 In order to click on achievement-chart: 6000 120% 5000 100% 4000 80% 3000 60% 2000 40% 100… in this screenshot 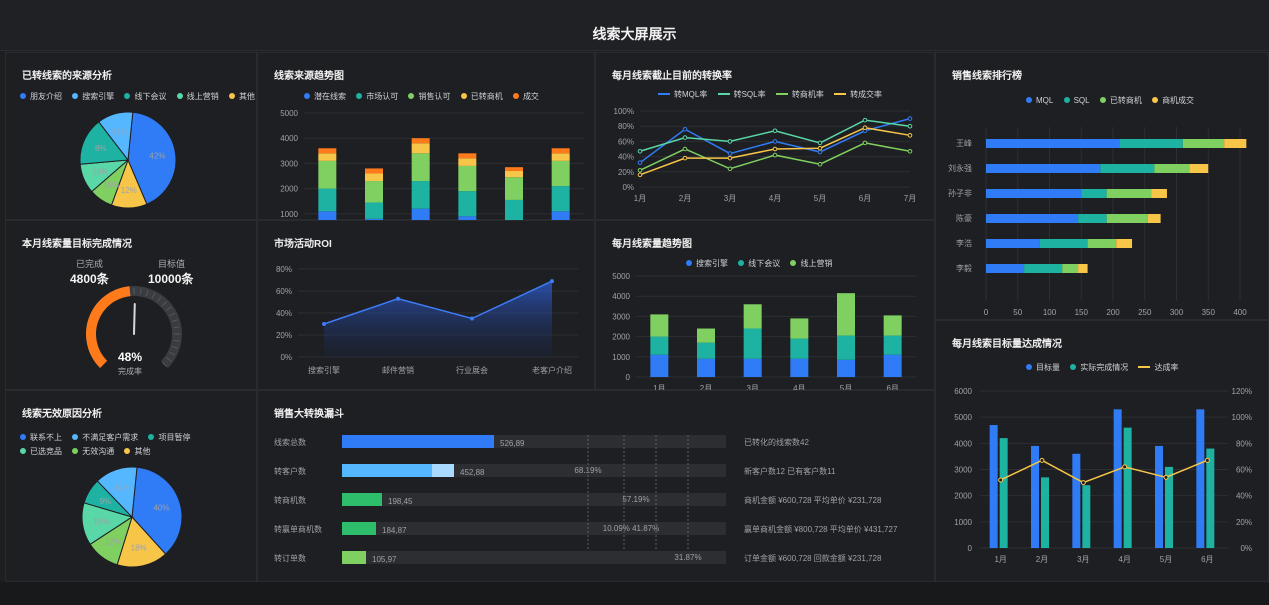, I will do `click(1103, 475)`.